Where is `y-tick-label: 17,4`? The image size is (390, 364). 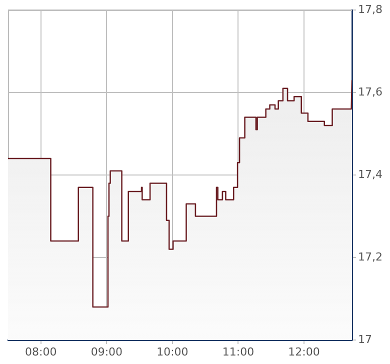
y-tick-label: 17,4 is located at coordinates (370, 174).